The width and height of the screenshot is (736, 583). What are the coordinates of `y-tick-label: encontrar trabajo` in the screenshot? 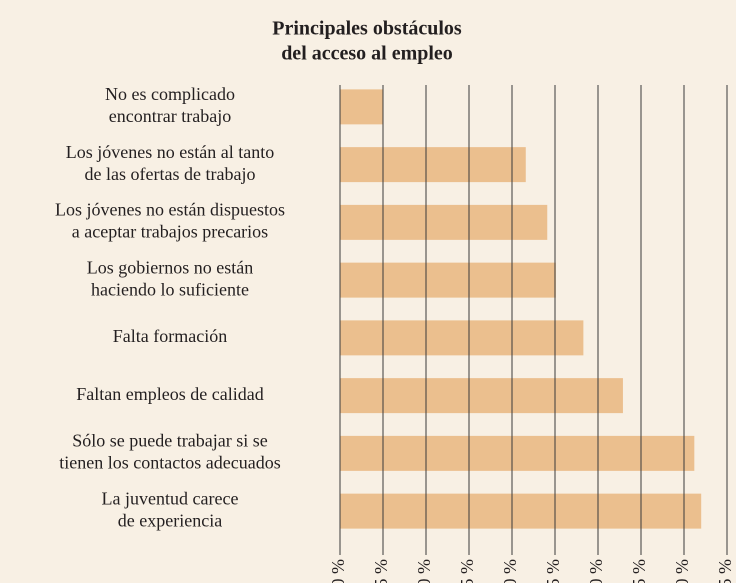 It's located at (170, 116).